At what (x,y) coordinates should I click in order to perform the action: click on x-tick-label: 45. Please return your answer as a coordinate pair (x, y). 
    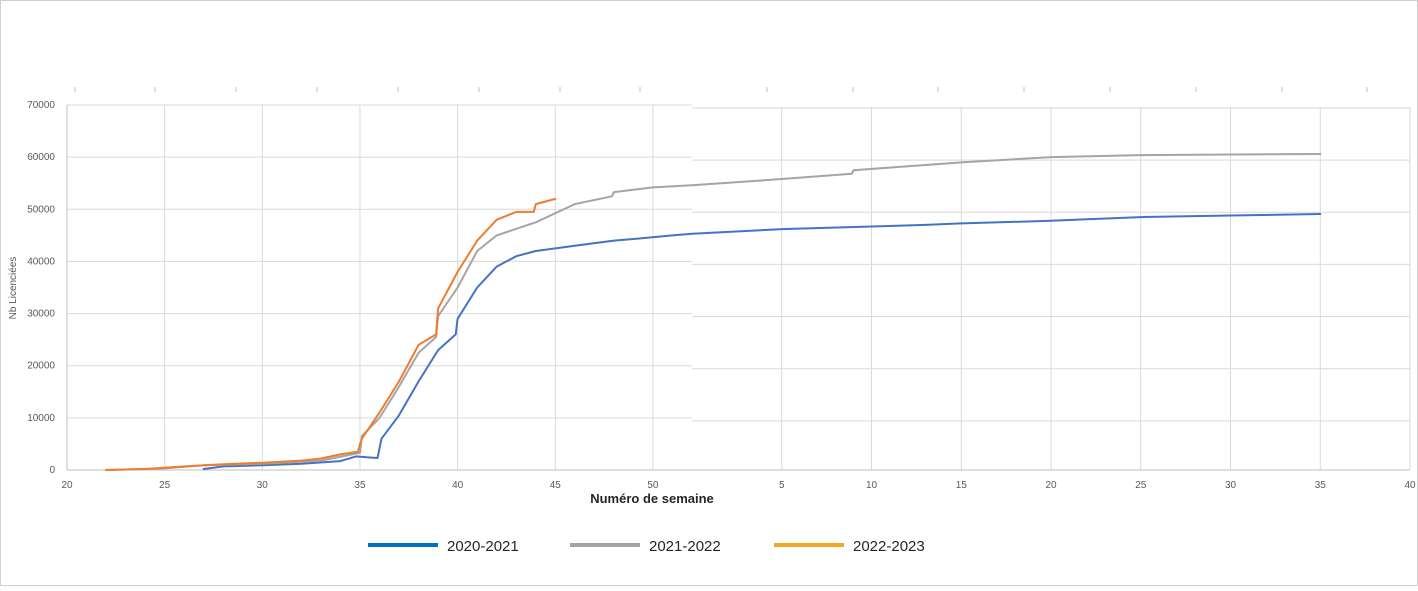
    Looking at the image, I should click on (556, 485).